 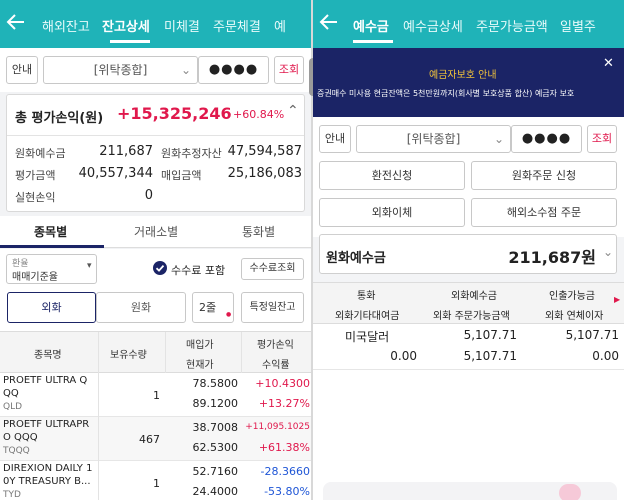 I want to click on sub-tab-by-stock: 종목별, so click(x=51, y=232).